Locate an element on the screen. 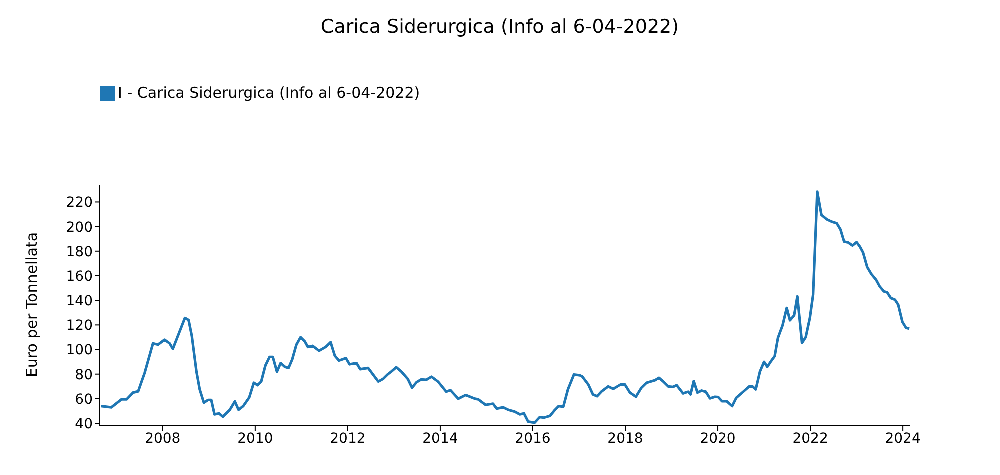 This screenshot has height=475, width=1000. y-tick-label: 220 is located at coordinates (79, 203).